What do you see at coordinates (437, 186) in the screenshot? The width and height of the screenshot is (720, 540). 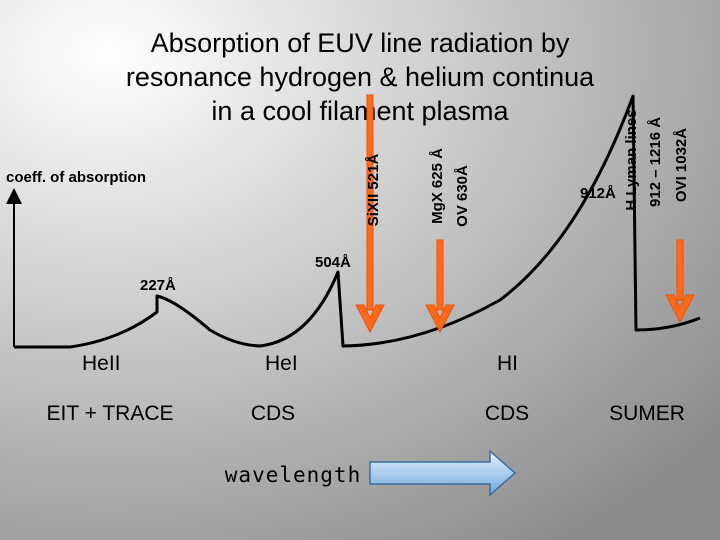 I see `line-label: MgX 625 Å` at bounding box center [437, 186].